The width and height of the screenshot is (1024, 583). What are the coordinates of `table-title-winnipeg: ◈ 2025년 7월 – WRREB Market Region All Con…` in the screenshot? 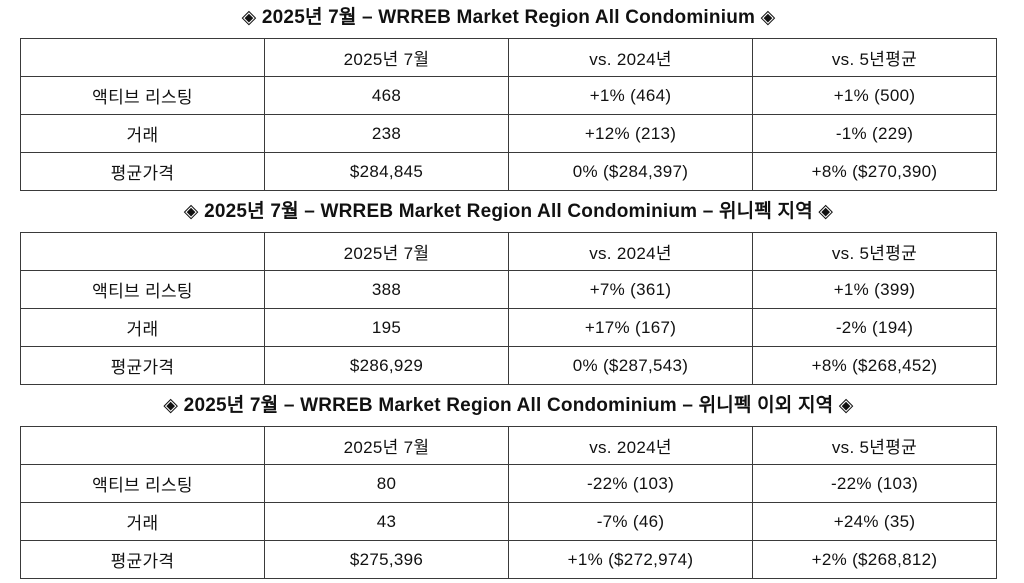 It's located at (508, 211).